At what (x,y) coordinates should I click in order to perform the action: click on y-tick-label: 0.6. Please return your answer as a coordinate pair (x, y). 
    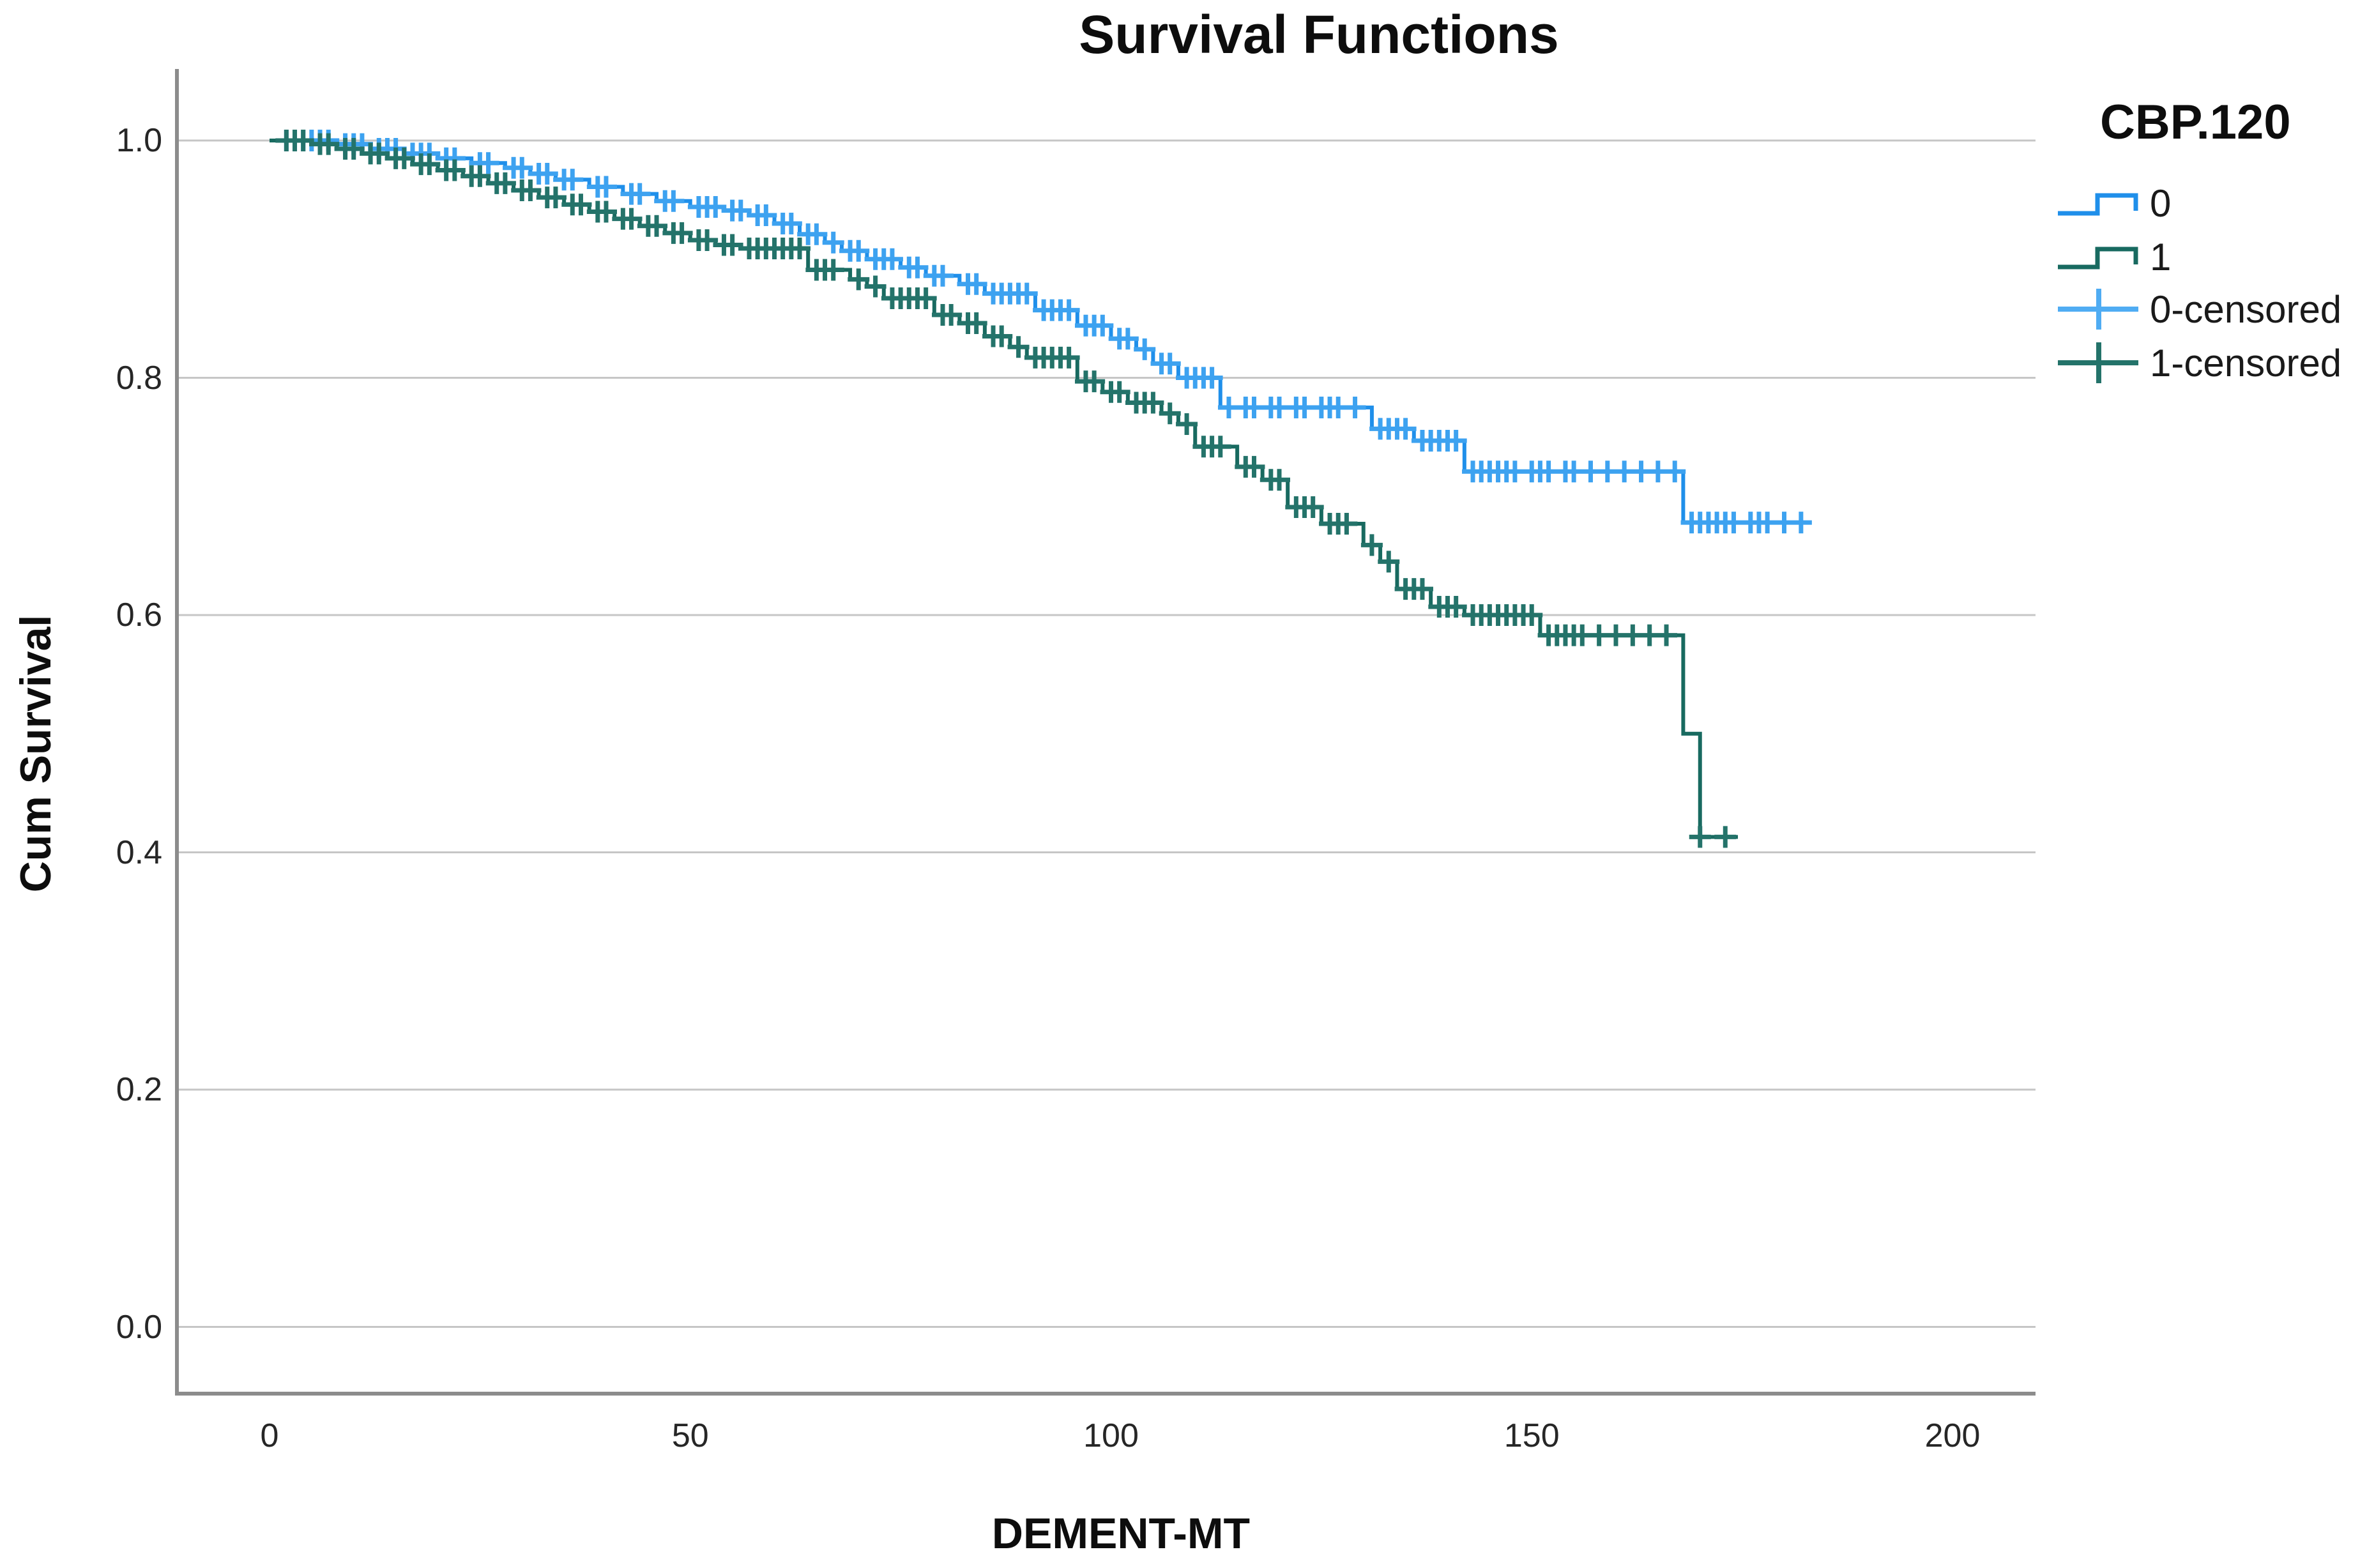
    Looking at the image, I should click on (139, 615).